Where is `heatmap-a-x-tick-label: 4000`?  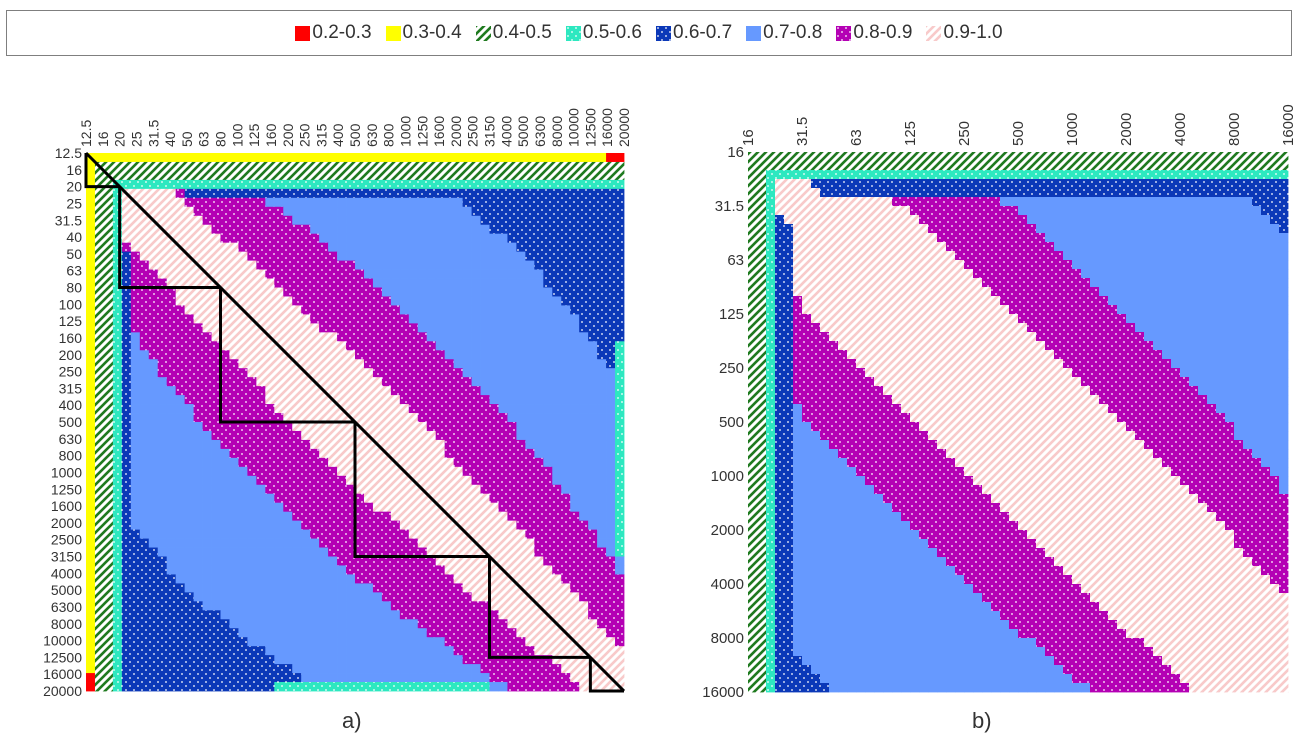
heatmap-a-x-tick-label: 4000 is located at coordinates (506, 131).